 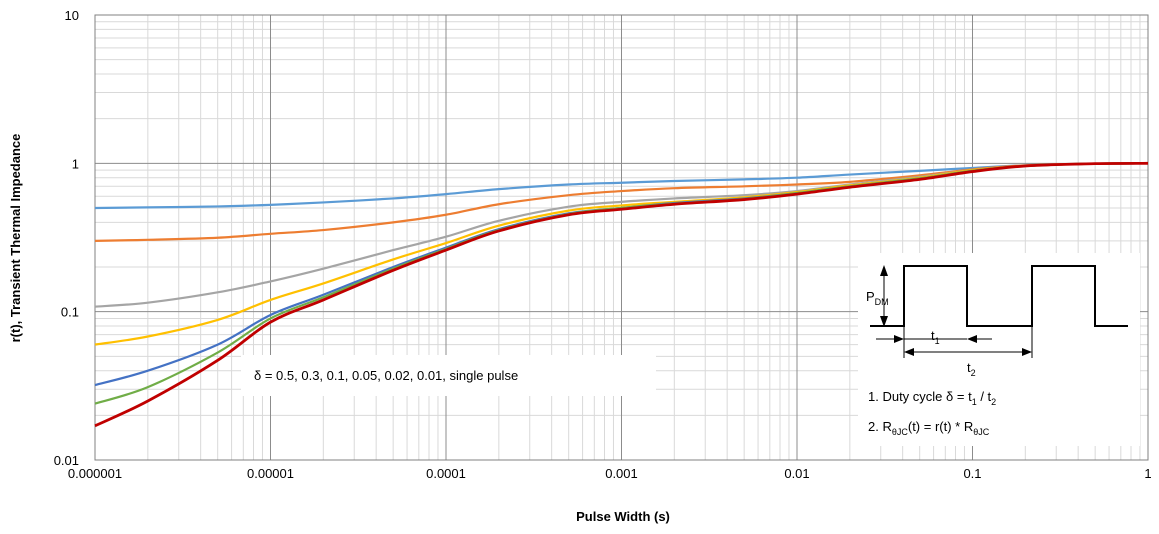 I want to click on t2-label: t2, so click(x=971, y=369).